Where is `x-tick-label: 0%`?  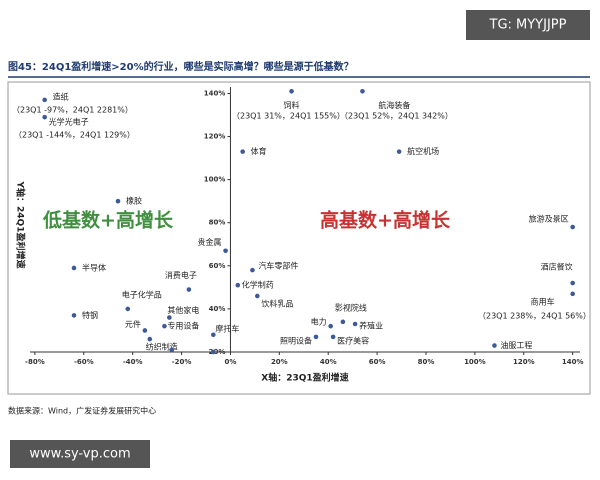
x-tick-label: 0% is located at coordinates (230, 362).